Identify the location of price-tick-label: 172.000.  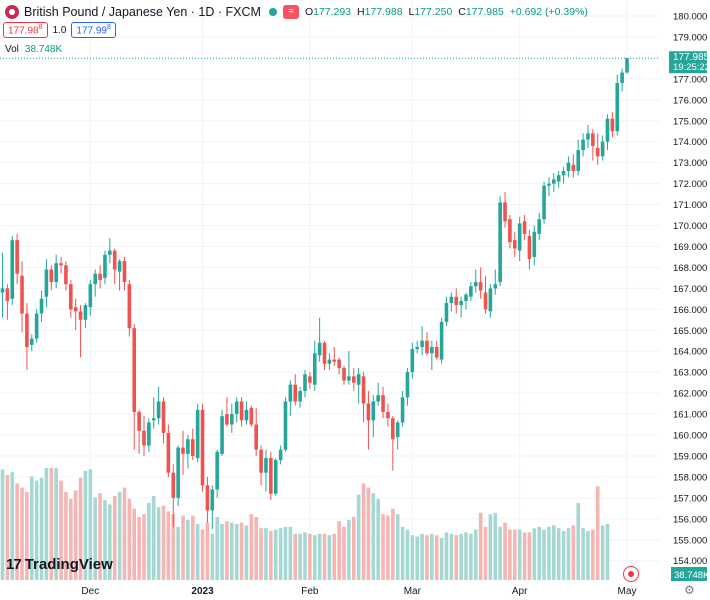
(690, 184).